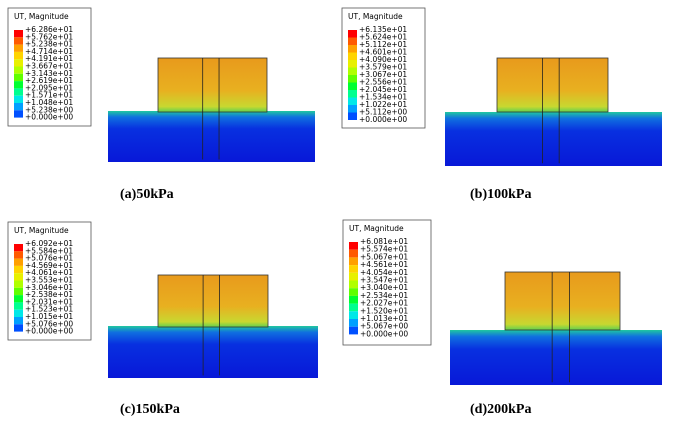 The image size is (685, 426). Describe the element at coordinates (49, 51) in the screenshot. I see `legend-label: +4.714e+01` at that location.